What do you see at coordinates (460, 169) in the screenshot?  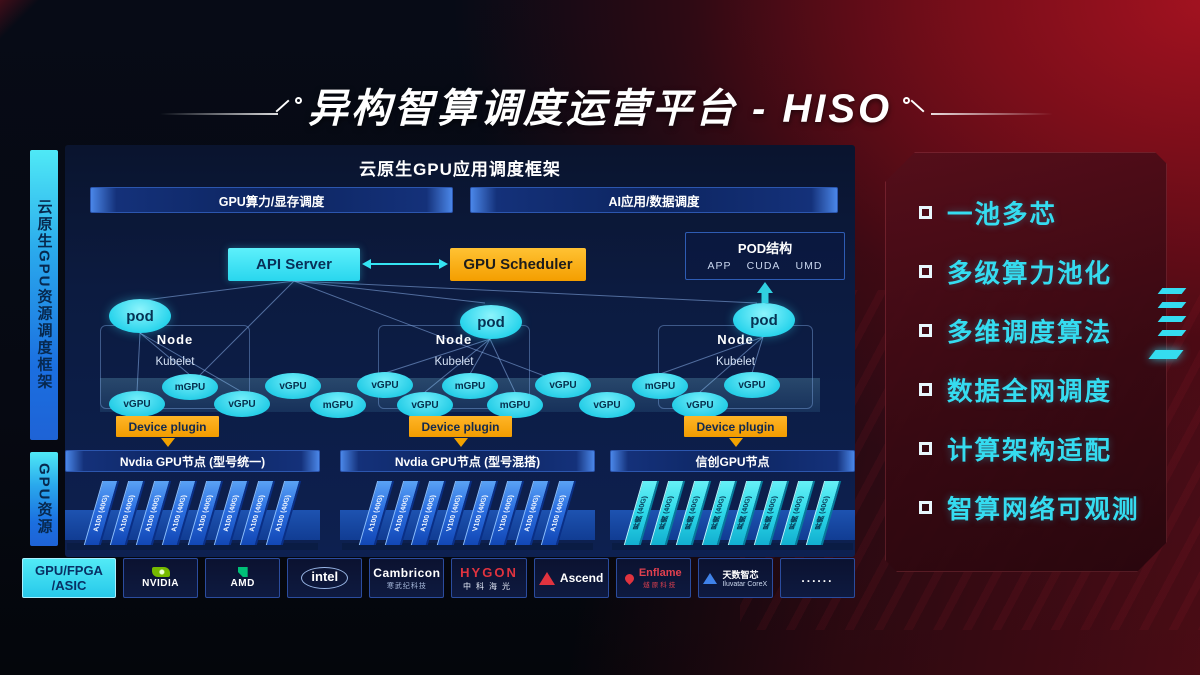 I see `framework-header: 云原生GPU应用调度框架` at bounding box center [460, 169].